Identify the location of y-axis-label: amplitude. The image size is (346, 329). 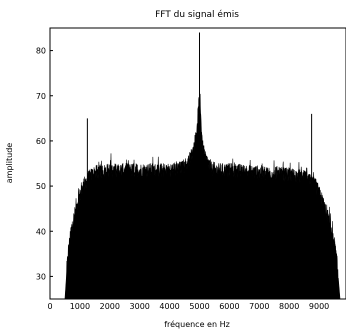
(9, 163).